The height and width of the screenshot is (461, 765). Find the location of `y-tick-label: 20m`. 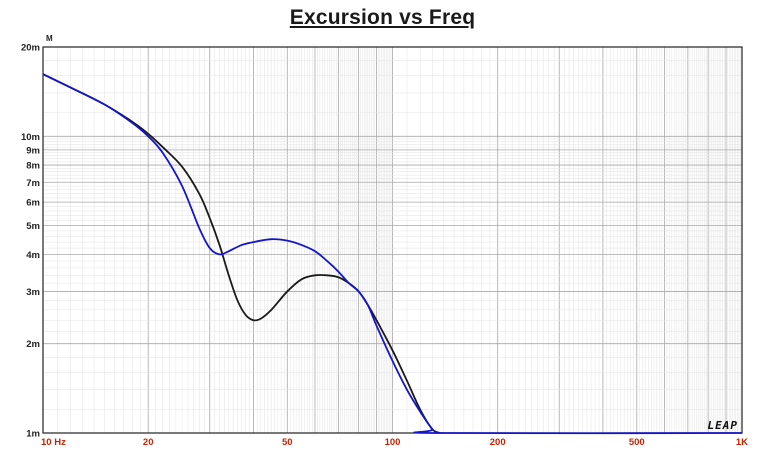

y-tick-label: 20m is located at coordinates (30, 48).